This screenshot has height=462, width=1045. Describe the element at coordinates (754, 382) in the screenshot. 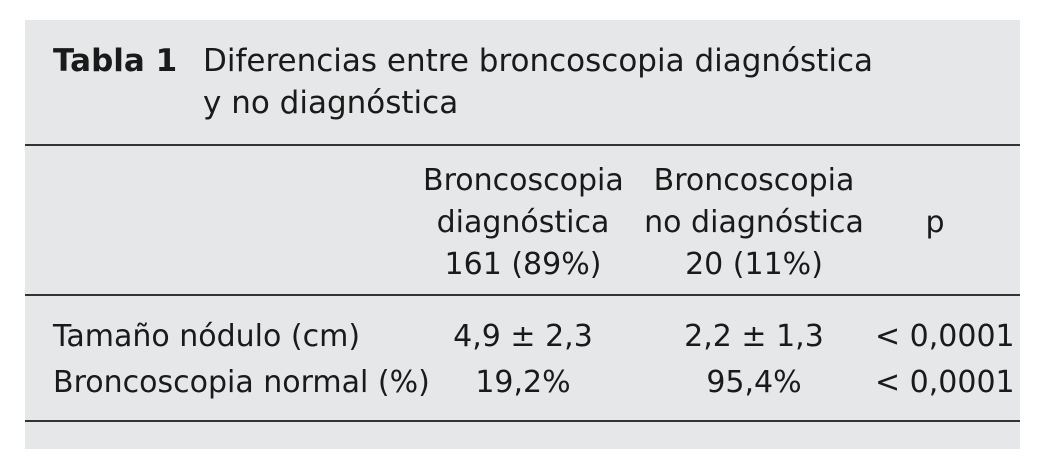

I see `row-nodiag-value: 95,4%` at that location.